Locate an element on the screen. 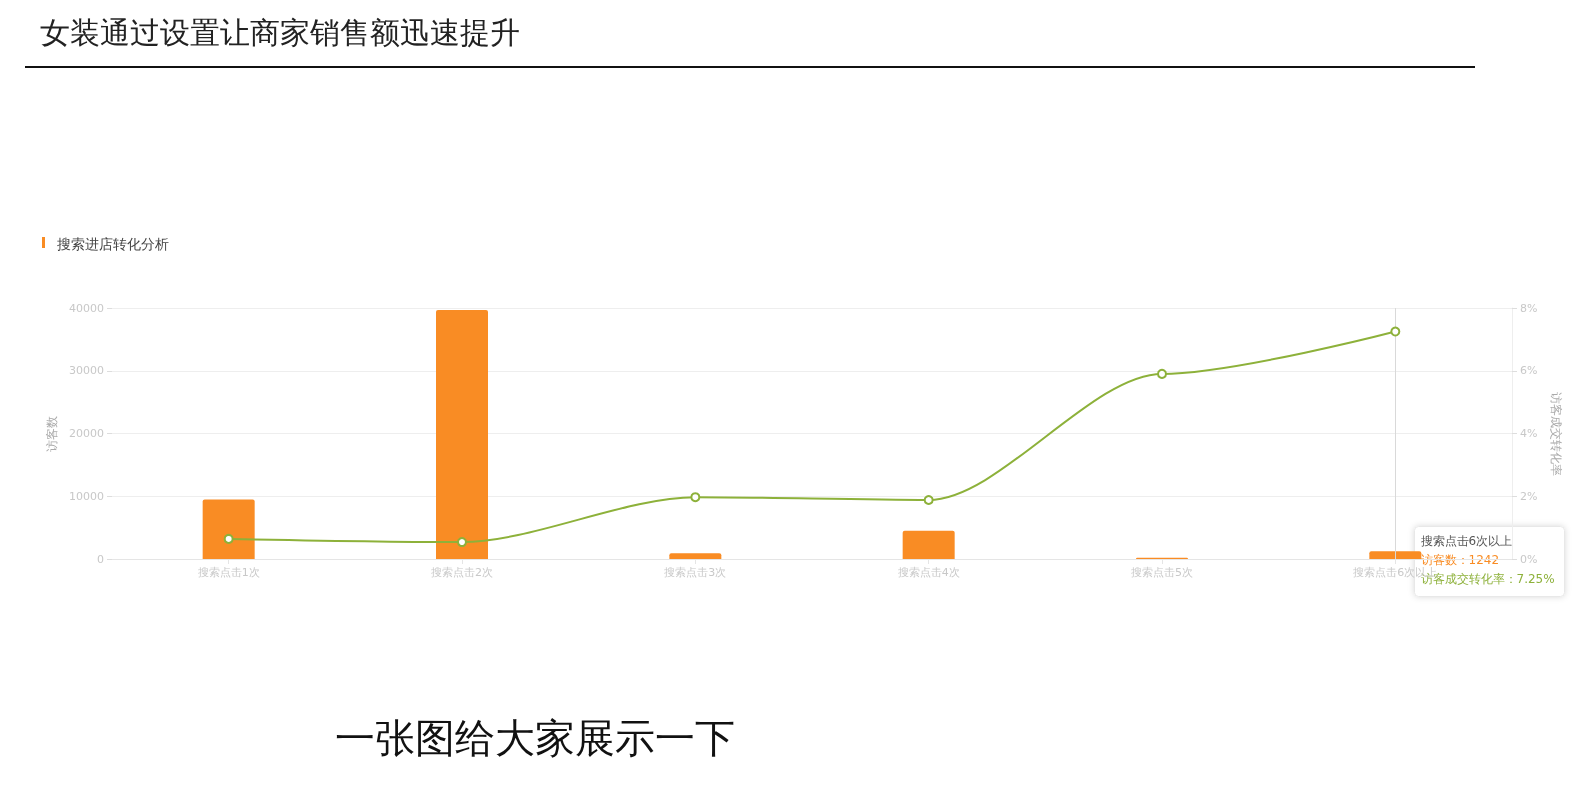 The width and height of the screenshot is (1591, 799). annotation: 搜索点击6次以上 is located at coordinates (1466, 540).